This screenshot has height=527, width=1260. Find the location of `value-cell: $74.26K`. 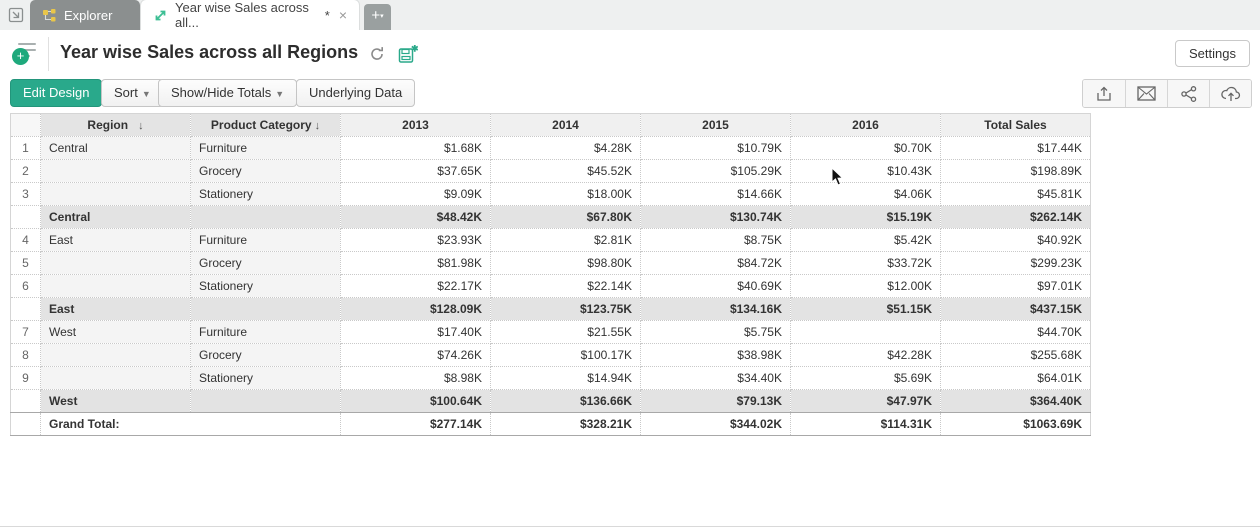

value-cell: $74.26K is located at coordinates (415, 355).